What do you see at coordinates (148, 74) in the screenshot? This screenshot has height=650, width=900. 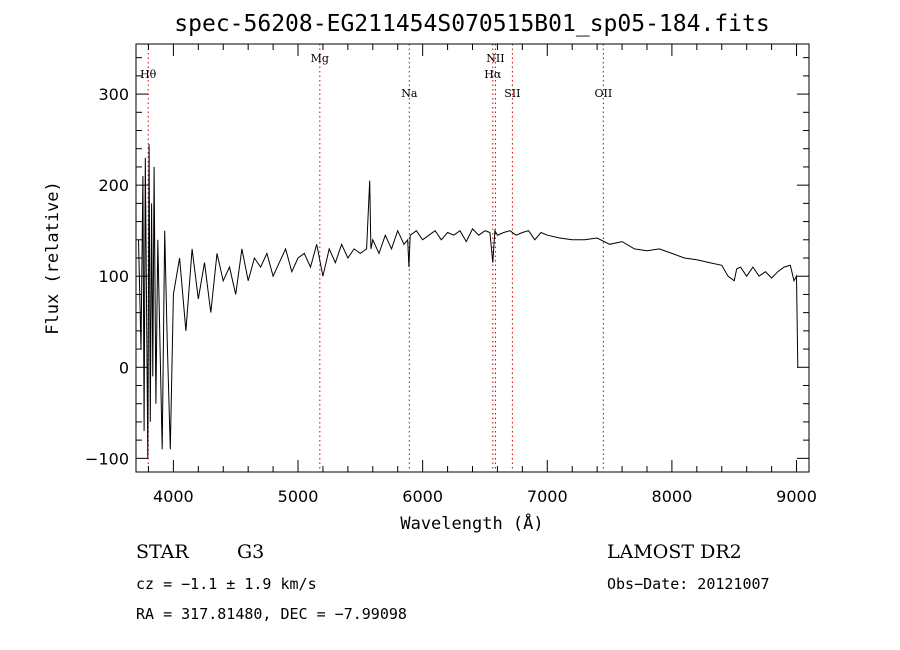 I see `line-label-0: Hθ` at bounding box center [148, 74].